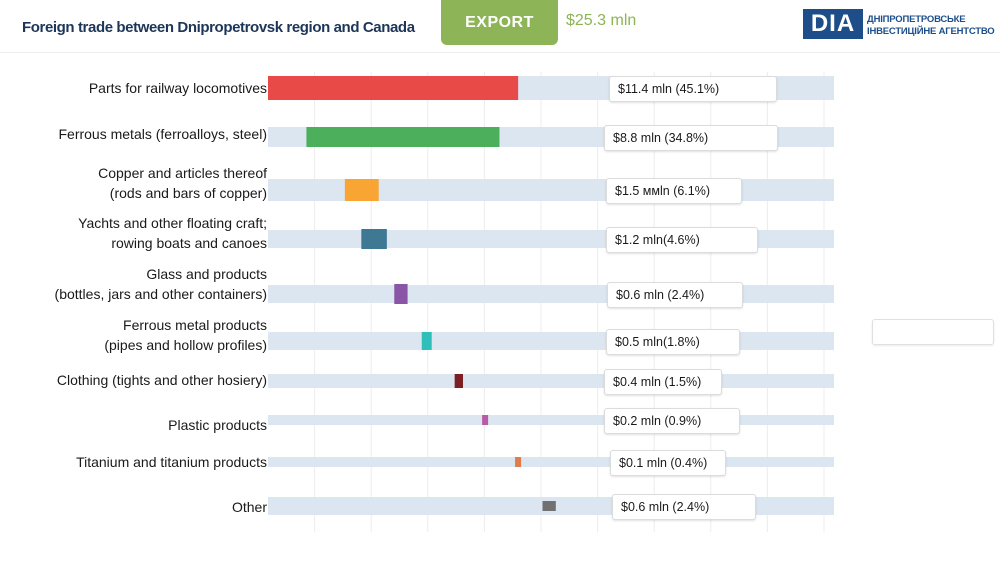  Describe the element at coordinates (217, 425) in the screenshot. I see `category-label: Plastic products` at that location.